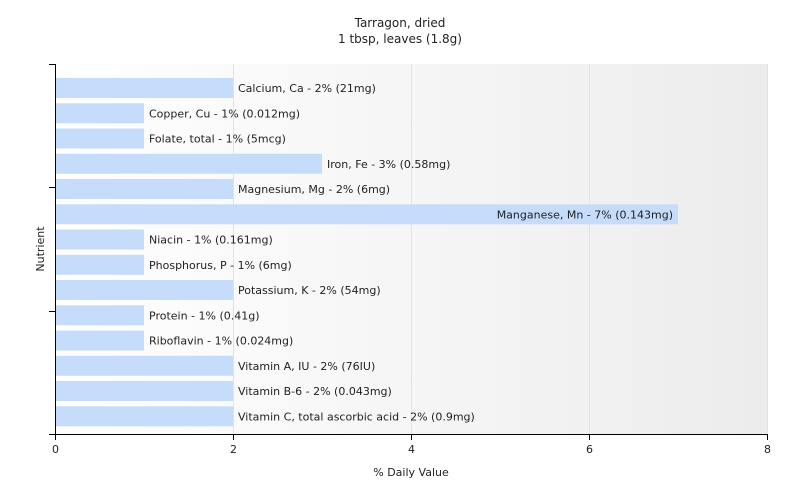 The image size is (800, 504). Describe the element at coordinates (217, 139) in the screenshot. I see `bar-data-label: Folate, total - 1% (5mcg)` at that location.